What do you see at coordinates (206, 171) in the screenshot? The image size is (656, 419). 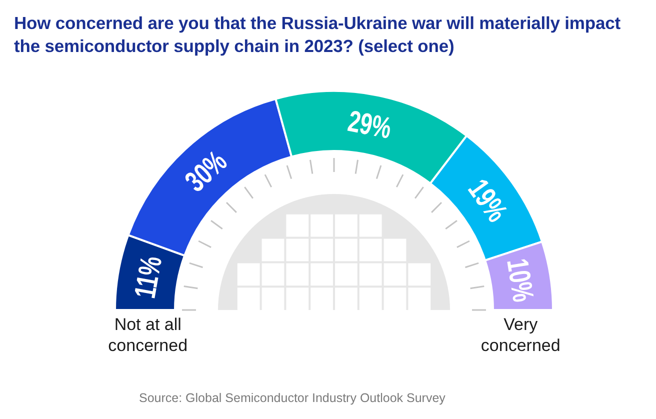 I see `data-label: 30%` at bounding box center [206, 171].